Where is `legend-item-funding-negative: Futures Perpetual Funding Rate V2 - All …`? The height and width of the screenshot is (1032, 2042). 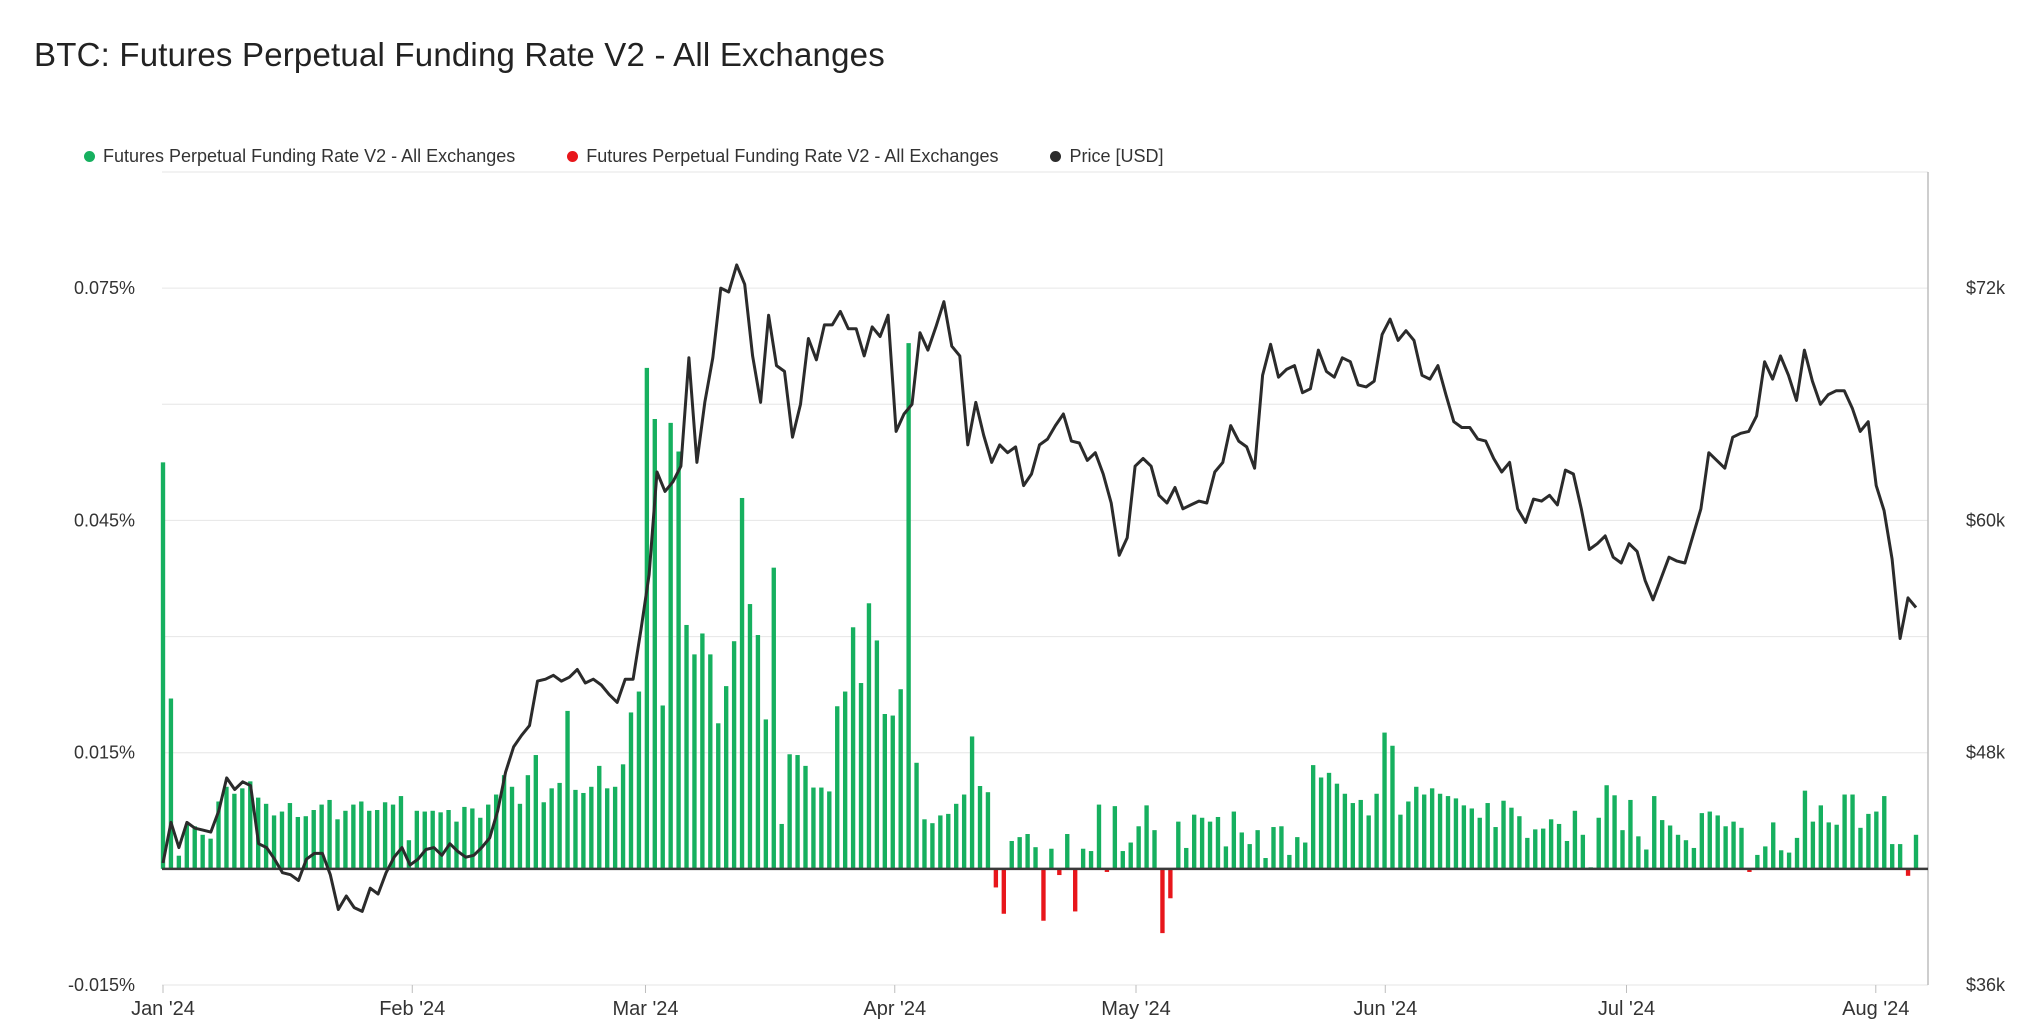 legend-item-funding-negative: Futures Perpetual Funding Rate V2 - All … is located at coordinates (782, 156).